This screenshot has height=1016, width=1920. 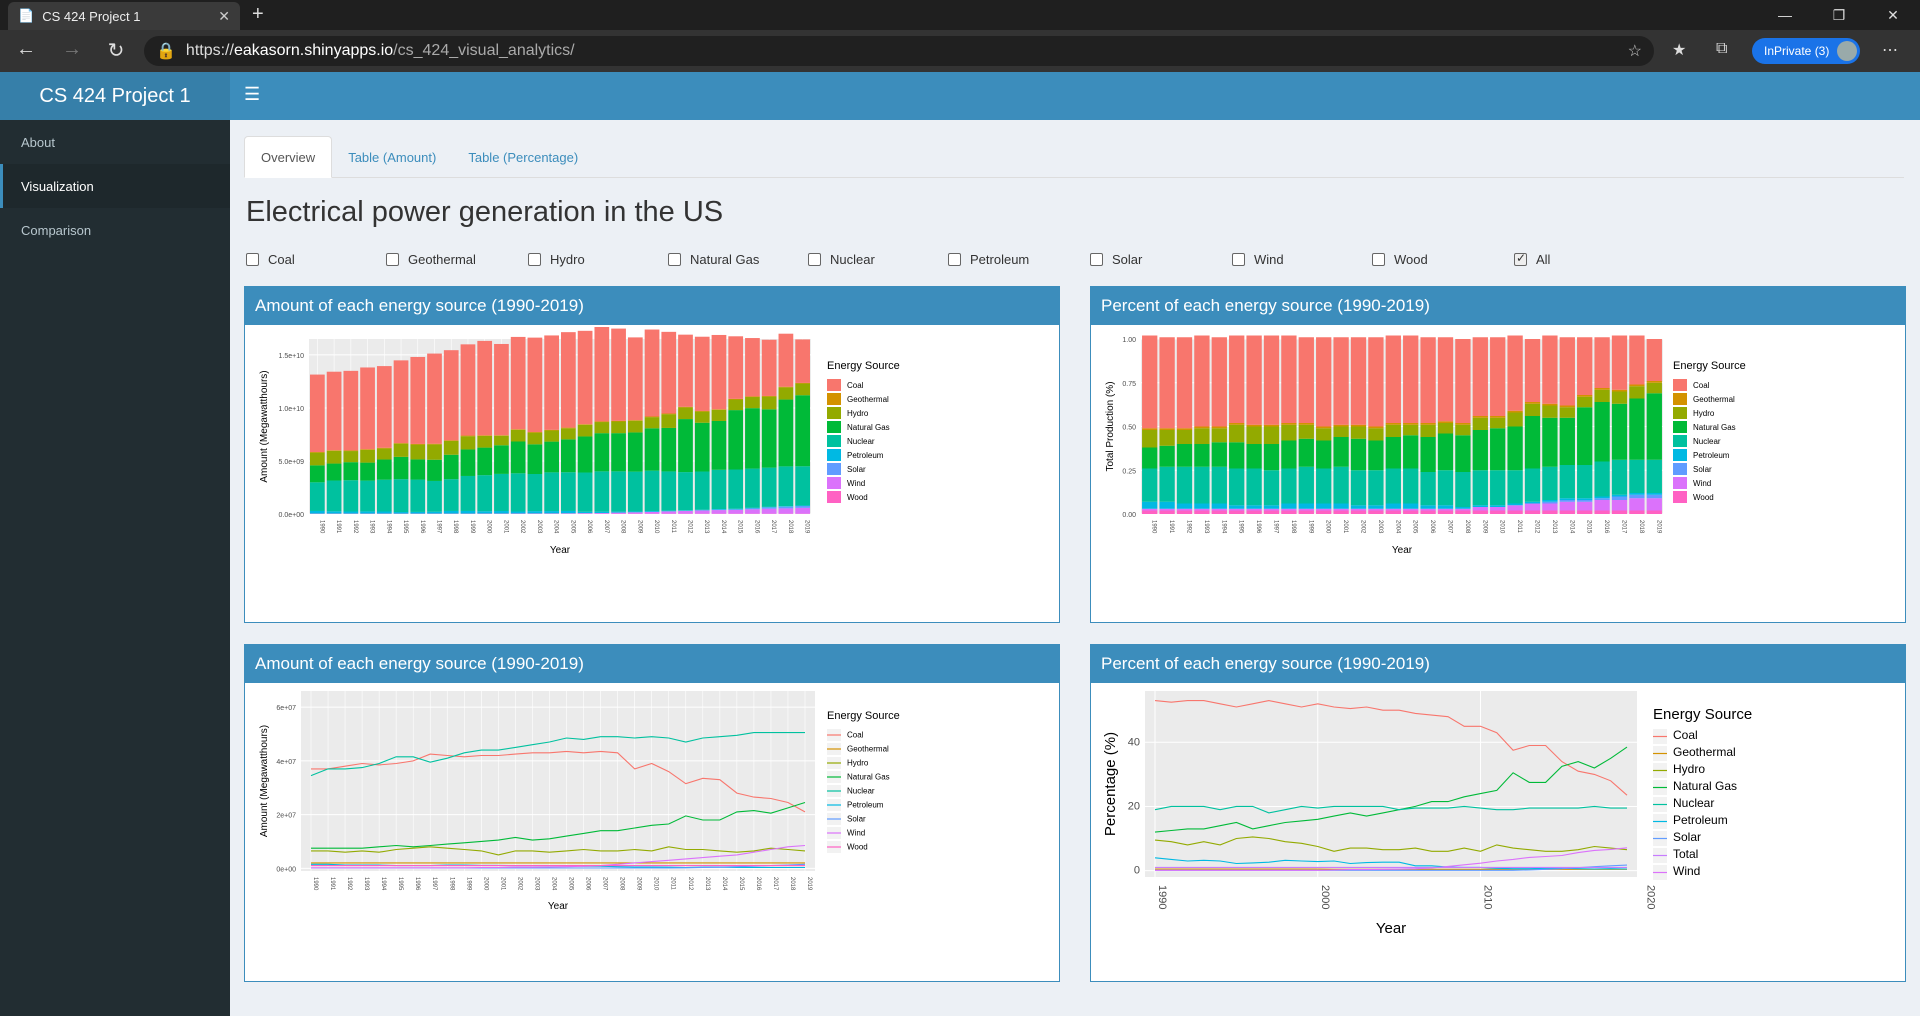 I want to click on tab-overview: Overview, so click(x=288, y=157).